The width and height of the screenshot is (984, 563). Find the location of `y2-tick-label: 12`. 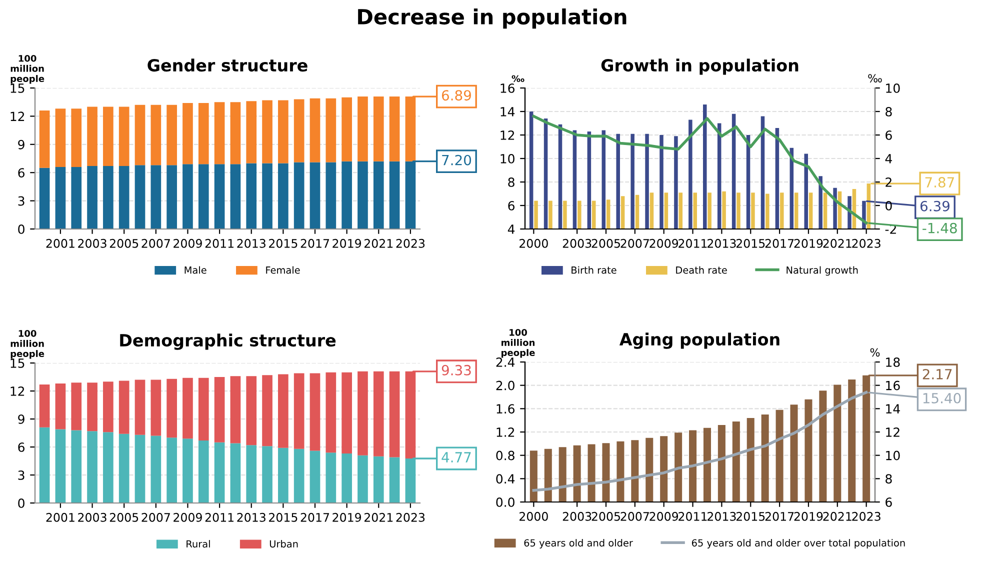

y2-tick-label: 12 is located at coordinates (893, 432).